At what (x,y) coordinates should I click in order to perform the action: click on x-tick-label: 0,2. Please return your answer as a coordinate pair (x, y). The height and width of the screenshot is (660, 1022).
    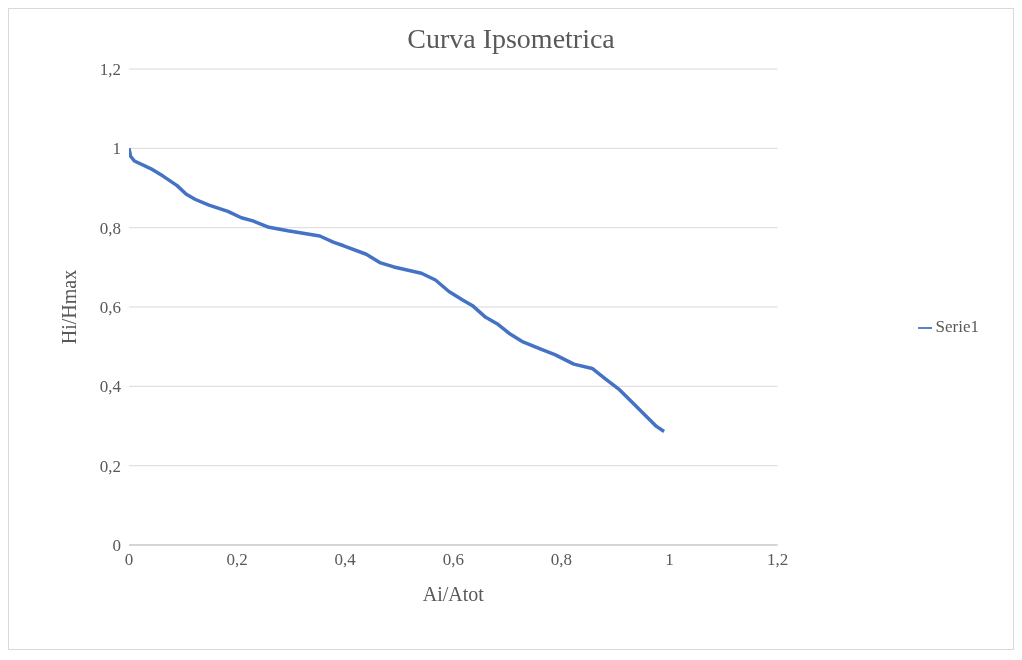
    Looking at the image, I should click on (237, 560).